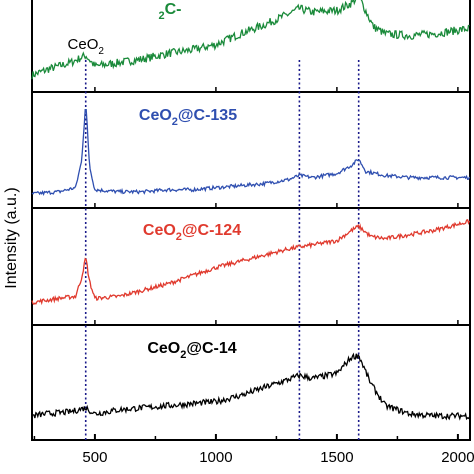 Image resolution: width=474 pixels, height=474 pixels. I want to click on x-tick-label: 1000, so click(215, 457).